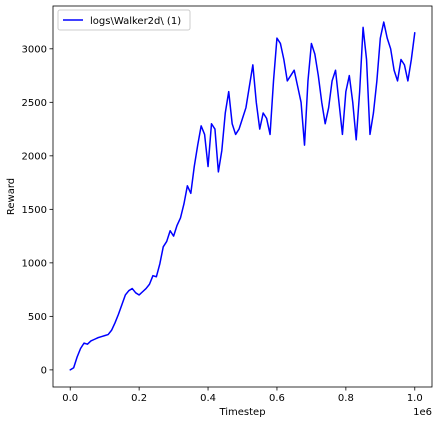 This screenshot has width=438, height=425. What do you see at coordinates (37, 317) in the screenshot?
I see `y-tick-label: 500` at bounding box center [37, 317].